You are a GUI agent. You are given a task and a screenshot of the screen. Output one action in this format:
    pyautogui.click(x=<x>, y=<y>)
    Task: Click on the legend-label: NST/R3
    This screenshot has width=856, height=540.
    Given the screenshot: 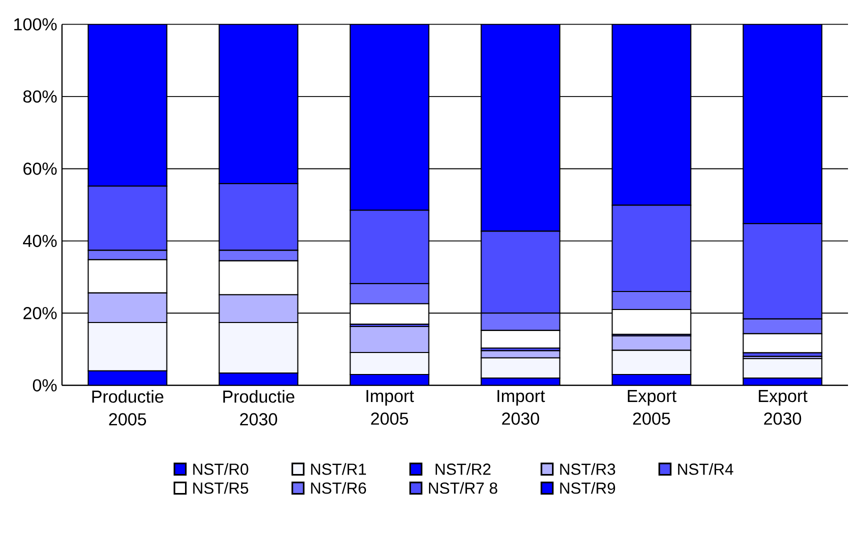 What is the action you would take?
    pyautogui.click(x=588, y=469)
    